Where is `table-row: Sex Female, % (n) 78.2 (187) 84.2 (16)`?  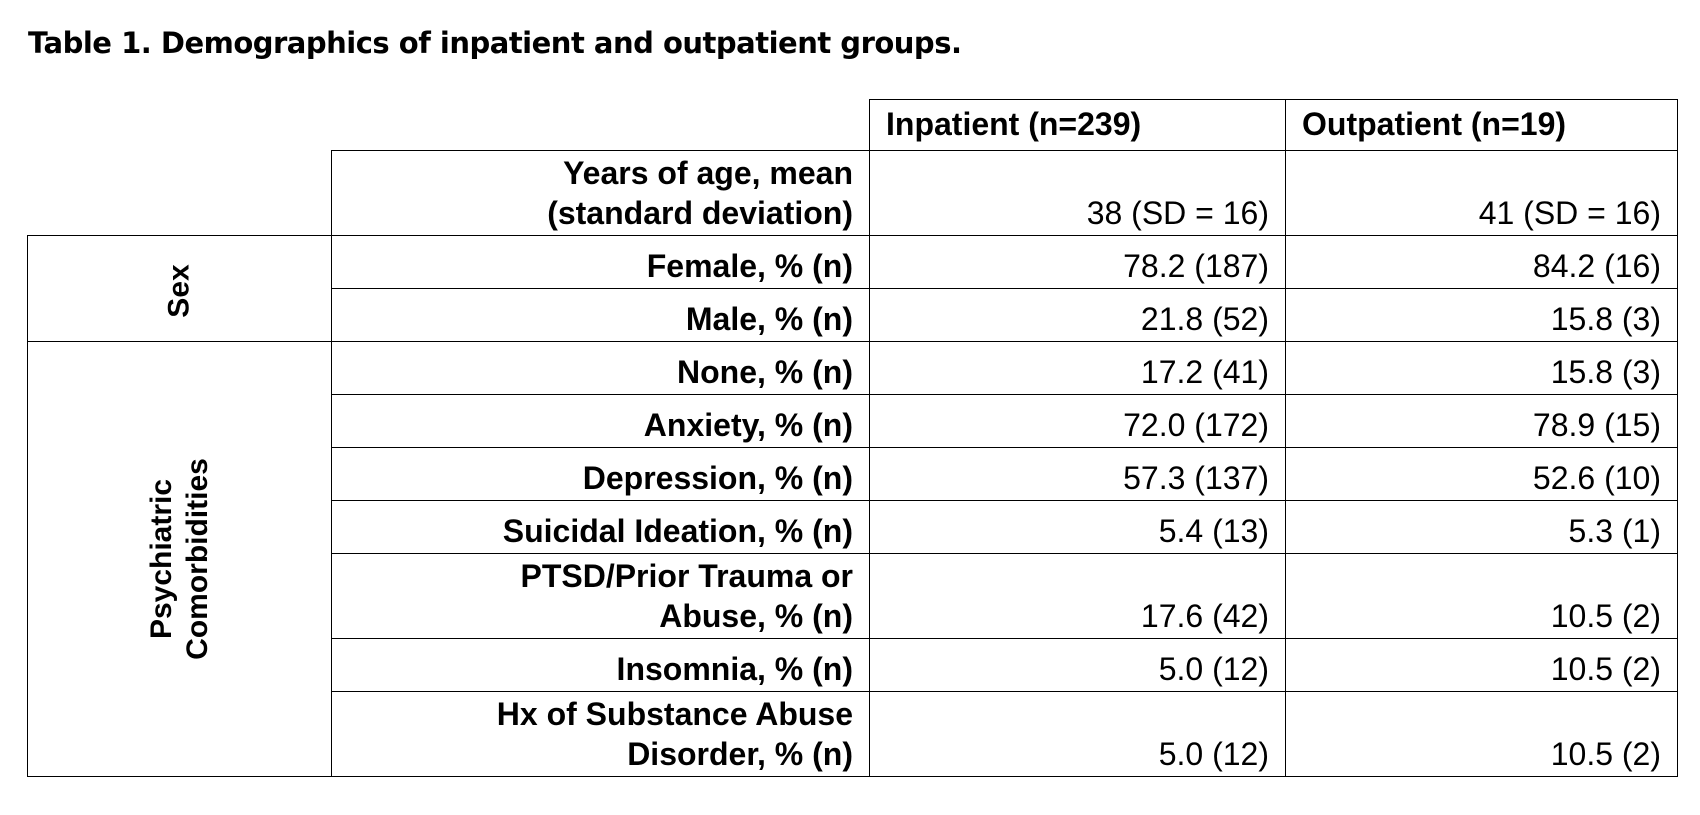
table-row: Sex Female, % (n) 78.2 (187) 84.2 (16) is located at coordinates (852, 288).